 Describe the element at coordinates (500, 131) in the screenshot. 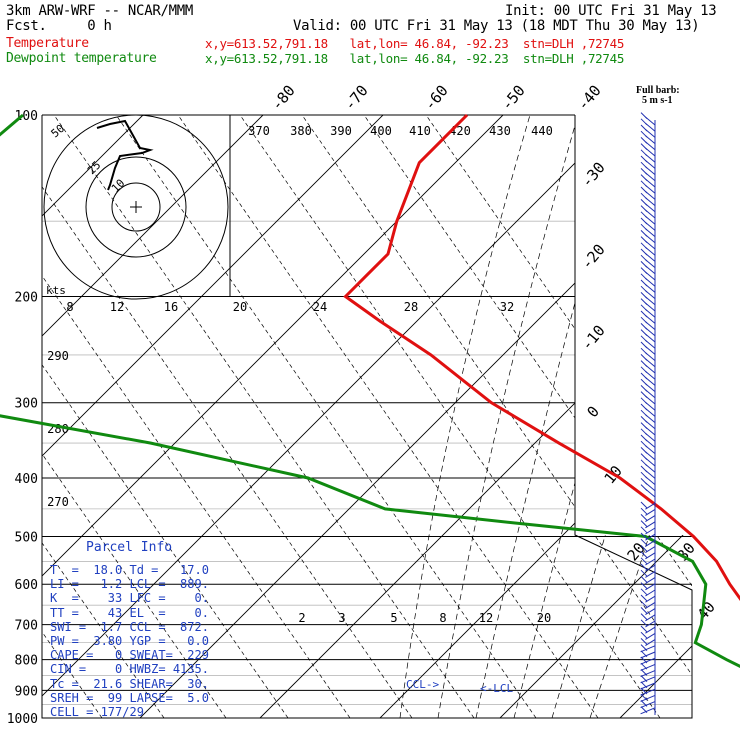

I see `theta-label: 430` at that location.